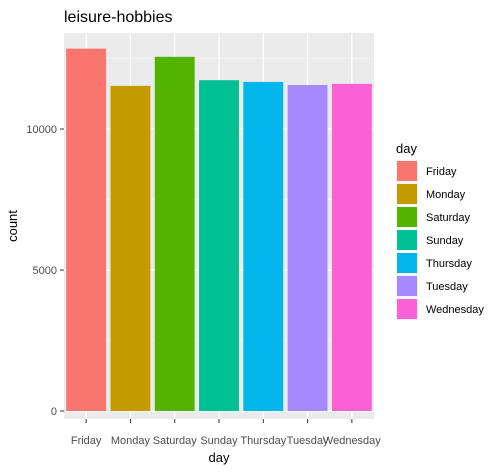 This screenshot has width=502, height=473. Describe the element at coordinates (263, 441) in the screenshot. I see `x-tick-label: Thursday` at that location.